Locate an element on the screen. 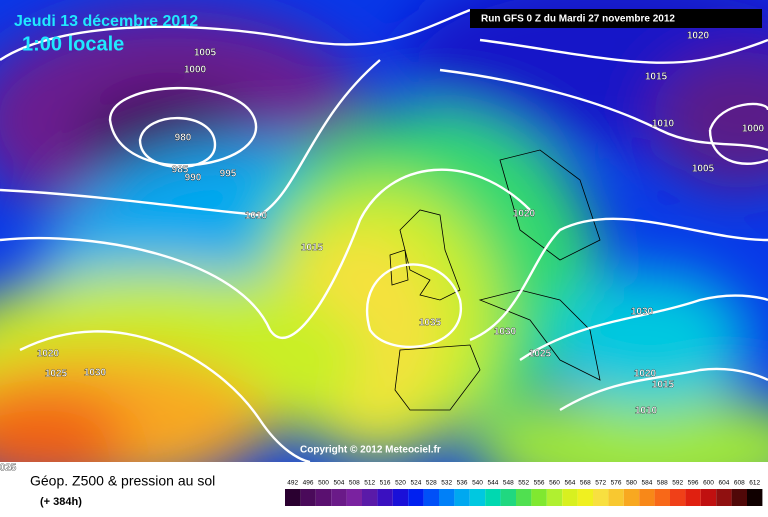 Image resolution: width=768 pixels, height=517 pixels. scale-label: 584 is located at coordinates (646, 483).